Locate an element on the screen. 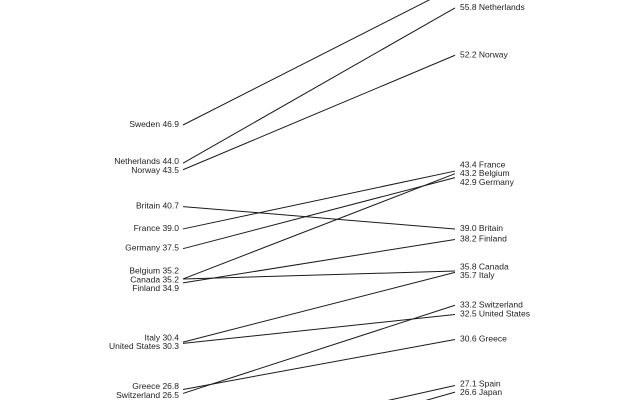 The image size is (640, 400). value-label: 44.0 is located at coordinates (170, 161).